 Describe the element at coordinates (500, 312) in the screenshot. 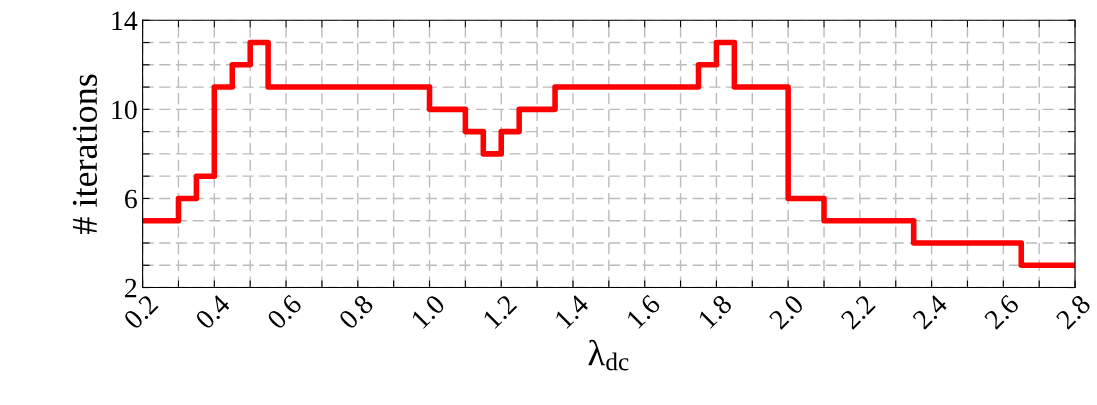

I see `x-tick-label: 1.2` at that location.